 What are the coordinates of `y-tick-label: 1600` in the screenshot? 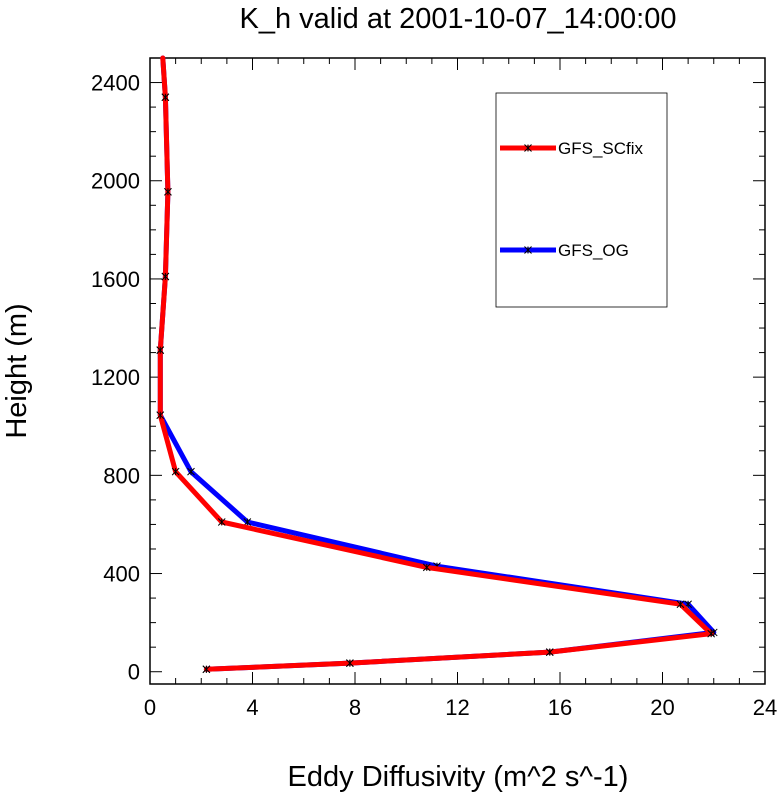 It's located at (115, 279).